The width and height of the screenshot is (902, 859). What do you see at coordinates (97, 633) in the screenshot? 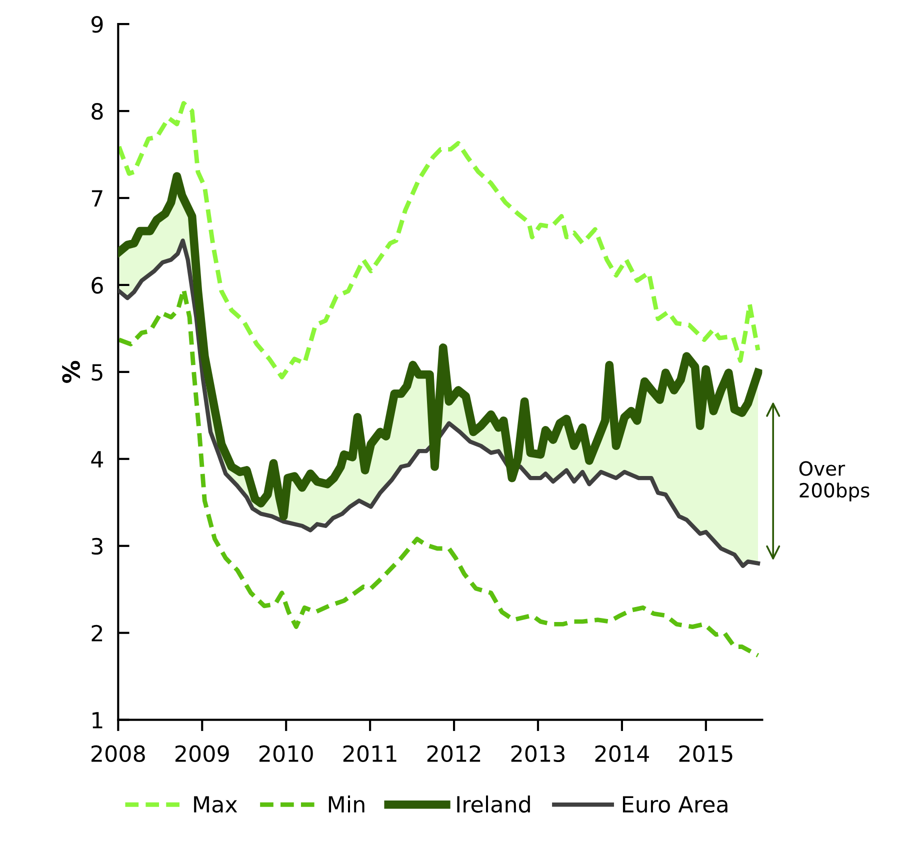
I see `y-tick-label: 2` at bounding box center [97, 633].